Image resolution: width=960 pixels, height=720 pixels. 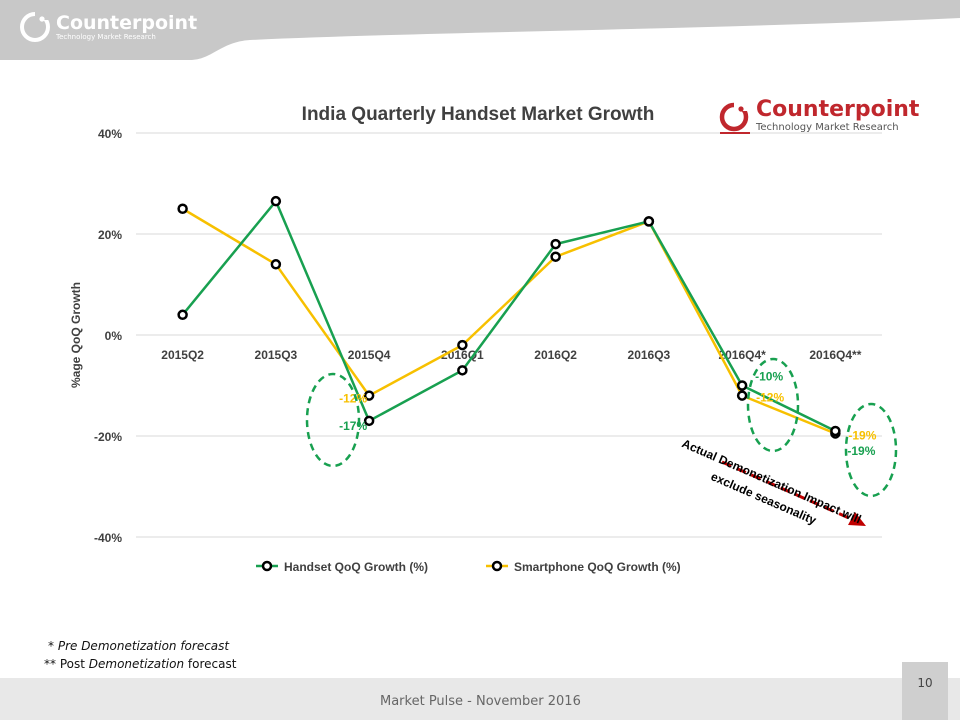 I want to click on y-tick-label: -20%, so click(x=108, y=437).